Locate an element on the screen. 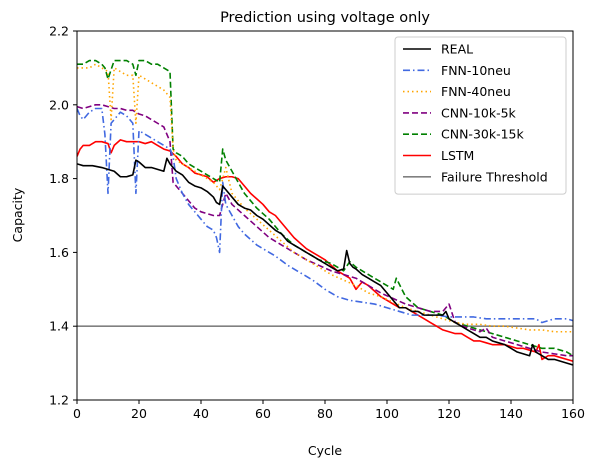  x-tick-label: 60 is located at coordinates (263, 413).